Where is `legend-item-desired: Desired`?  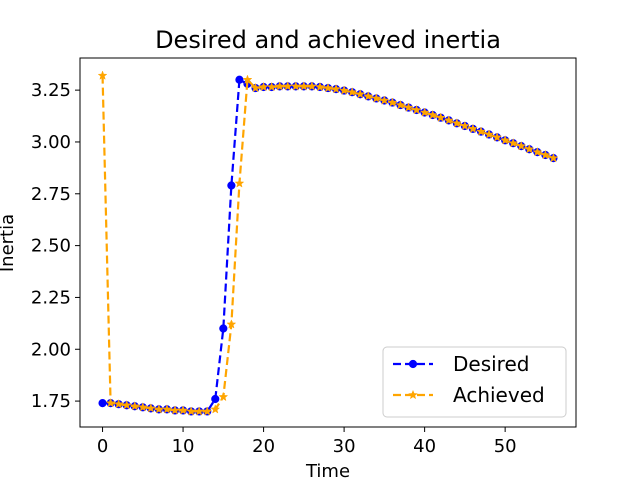
legend-item-desired: Desired is located at coordinates (461, 364).